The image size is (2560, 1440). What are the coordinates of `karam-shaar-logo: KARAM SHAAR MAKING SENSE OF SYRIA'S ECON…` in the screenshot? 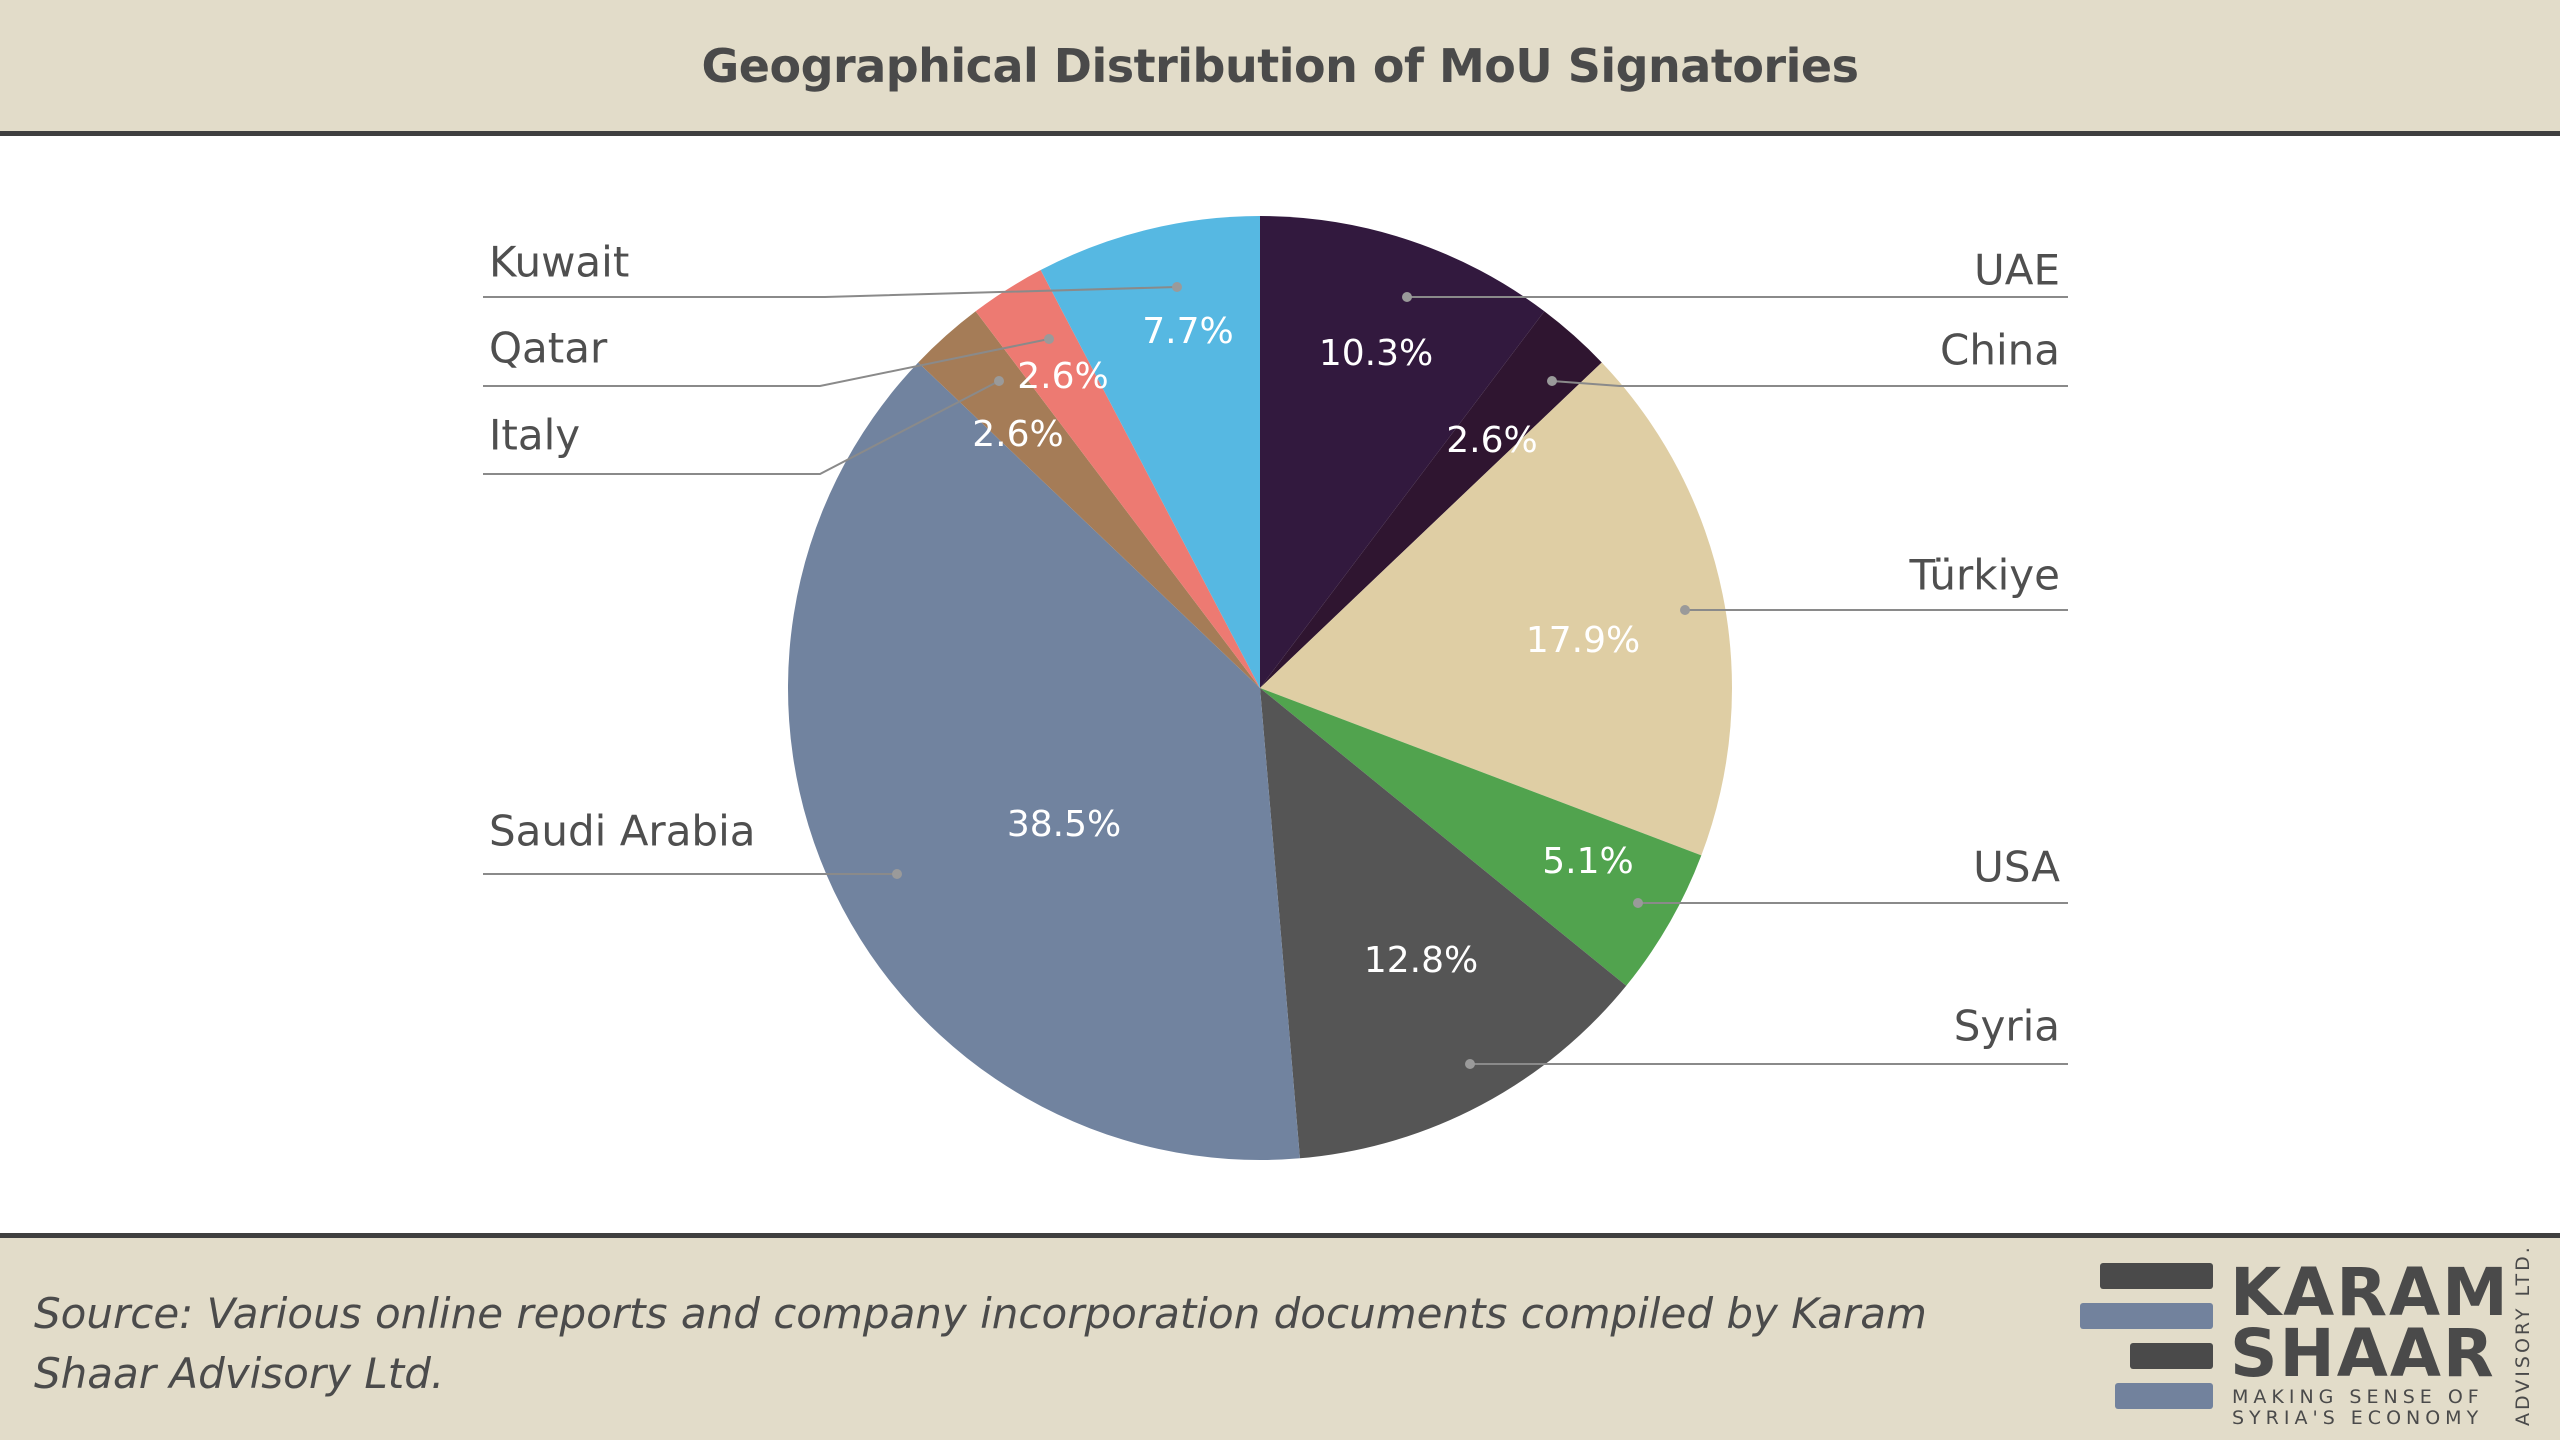 It's located at (2310, 1336).